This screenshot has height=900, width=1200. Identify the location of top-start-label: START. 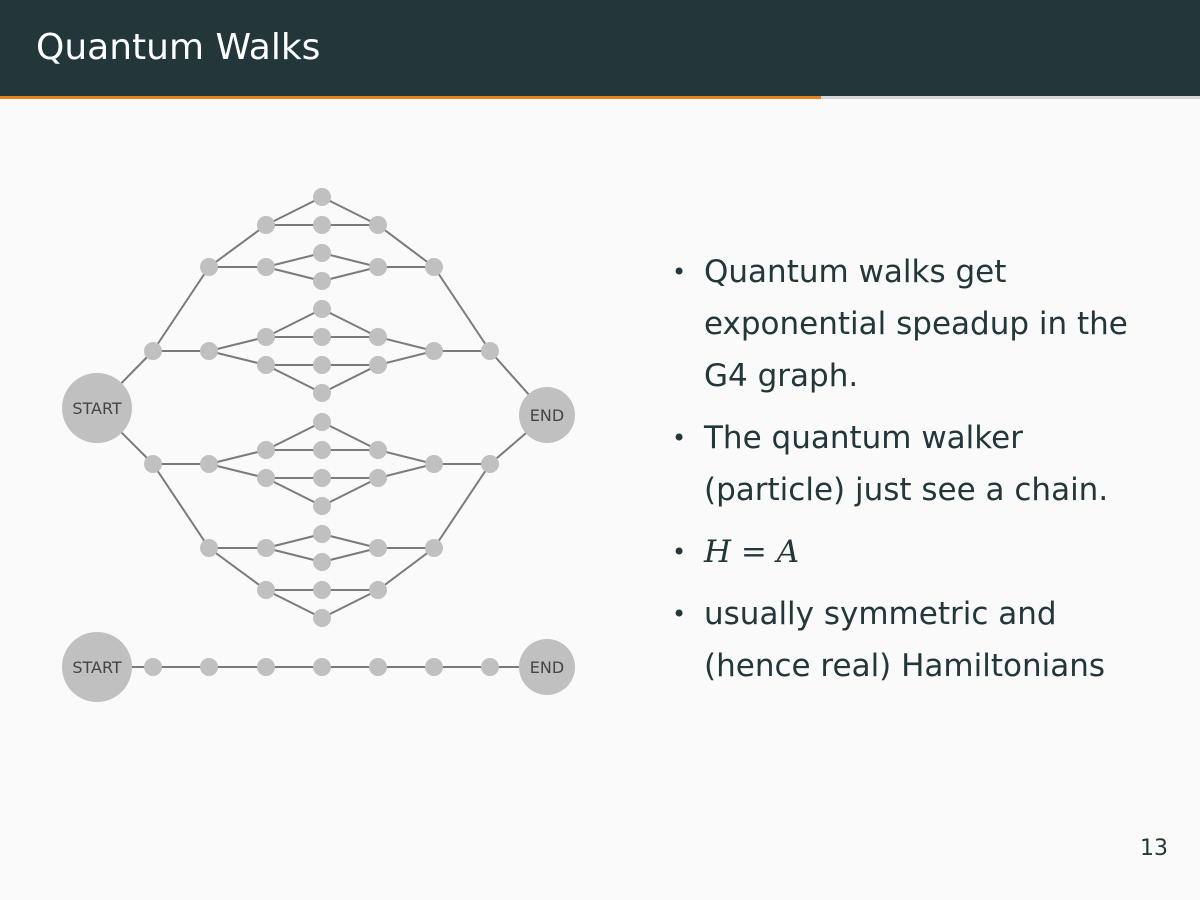
(97, 408).